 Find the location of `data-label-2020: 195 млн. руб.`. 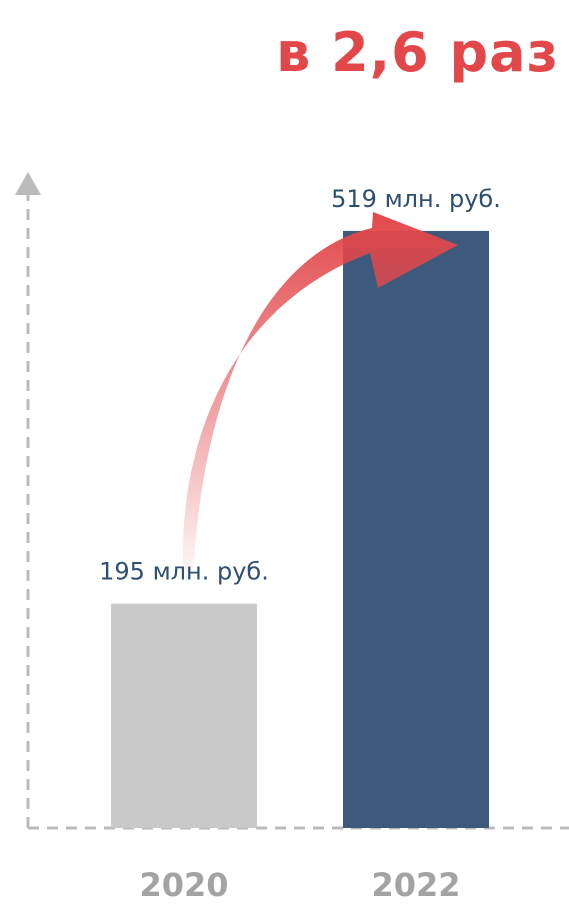

data-label-2020: 195 млн. руб. is located at coordinates (184, 572).